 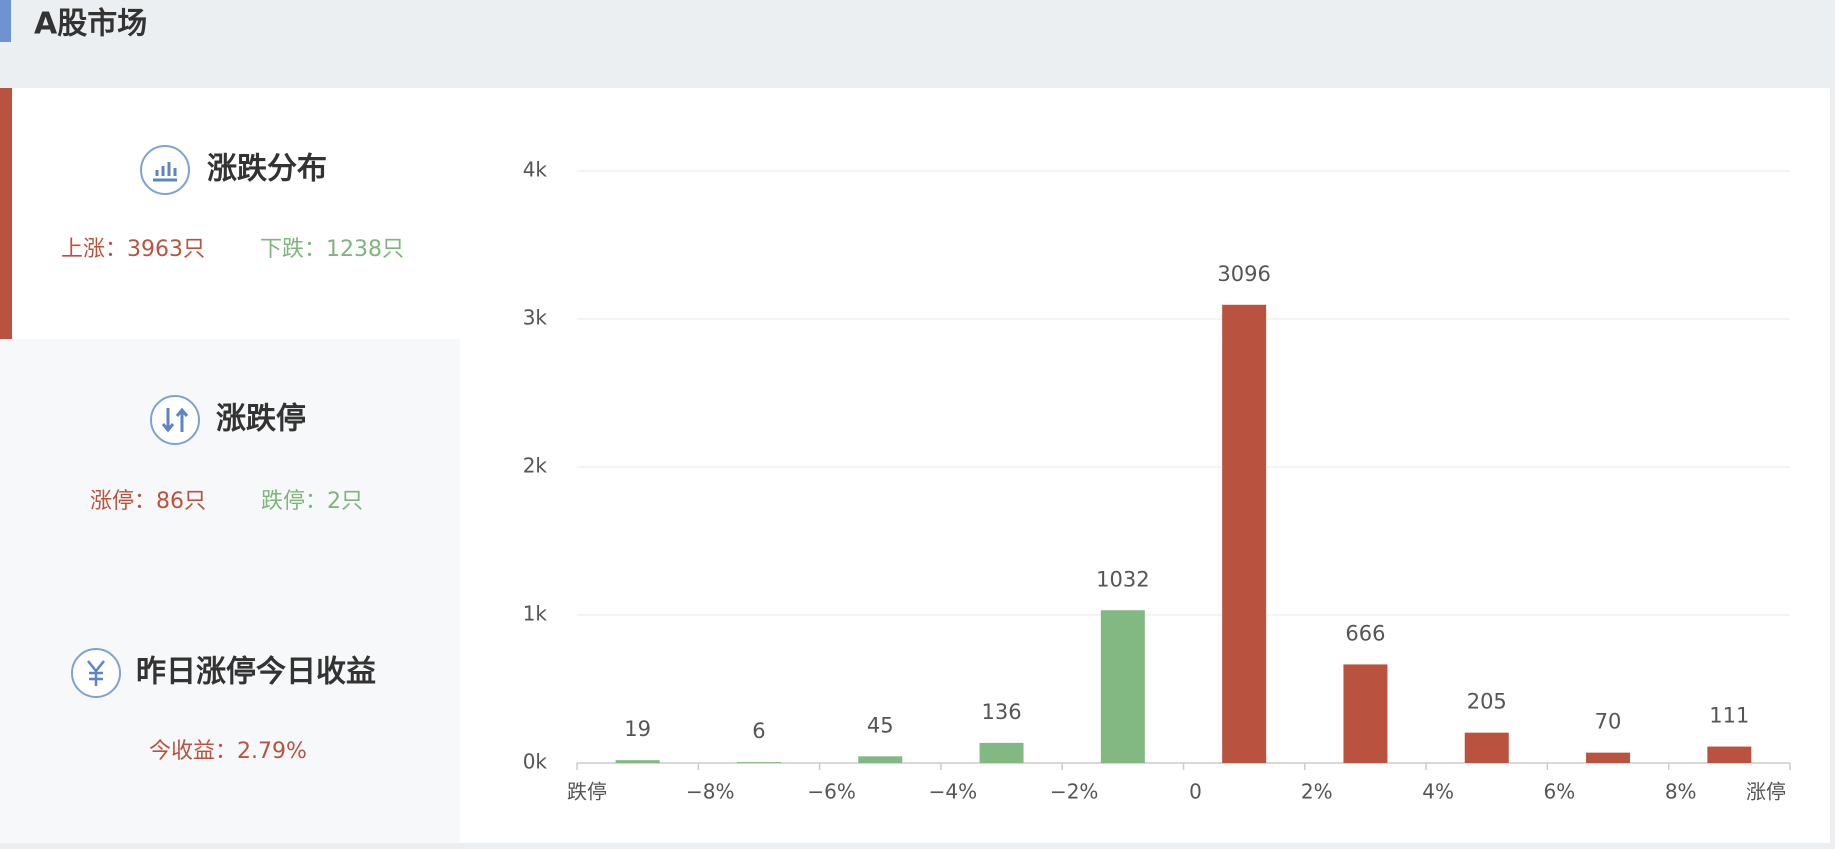 I want to click on x-tick-label: −6%, so click(x=831, y=792).